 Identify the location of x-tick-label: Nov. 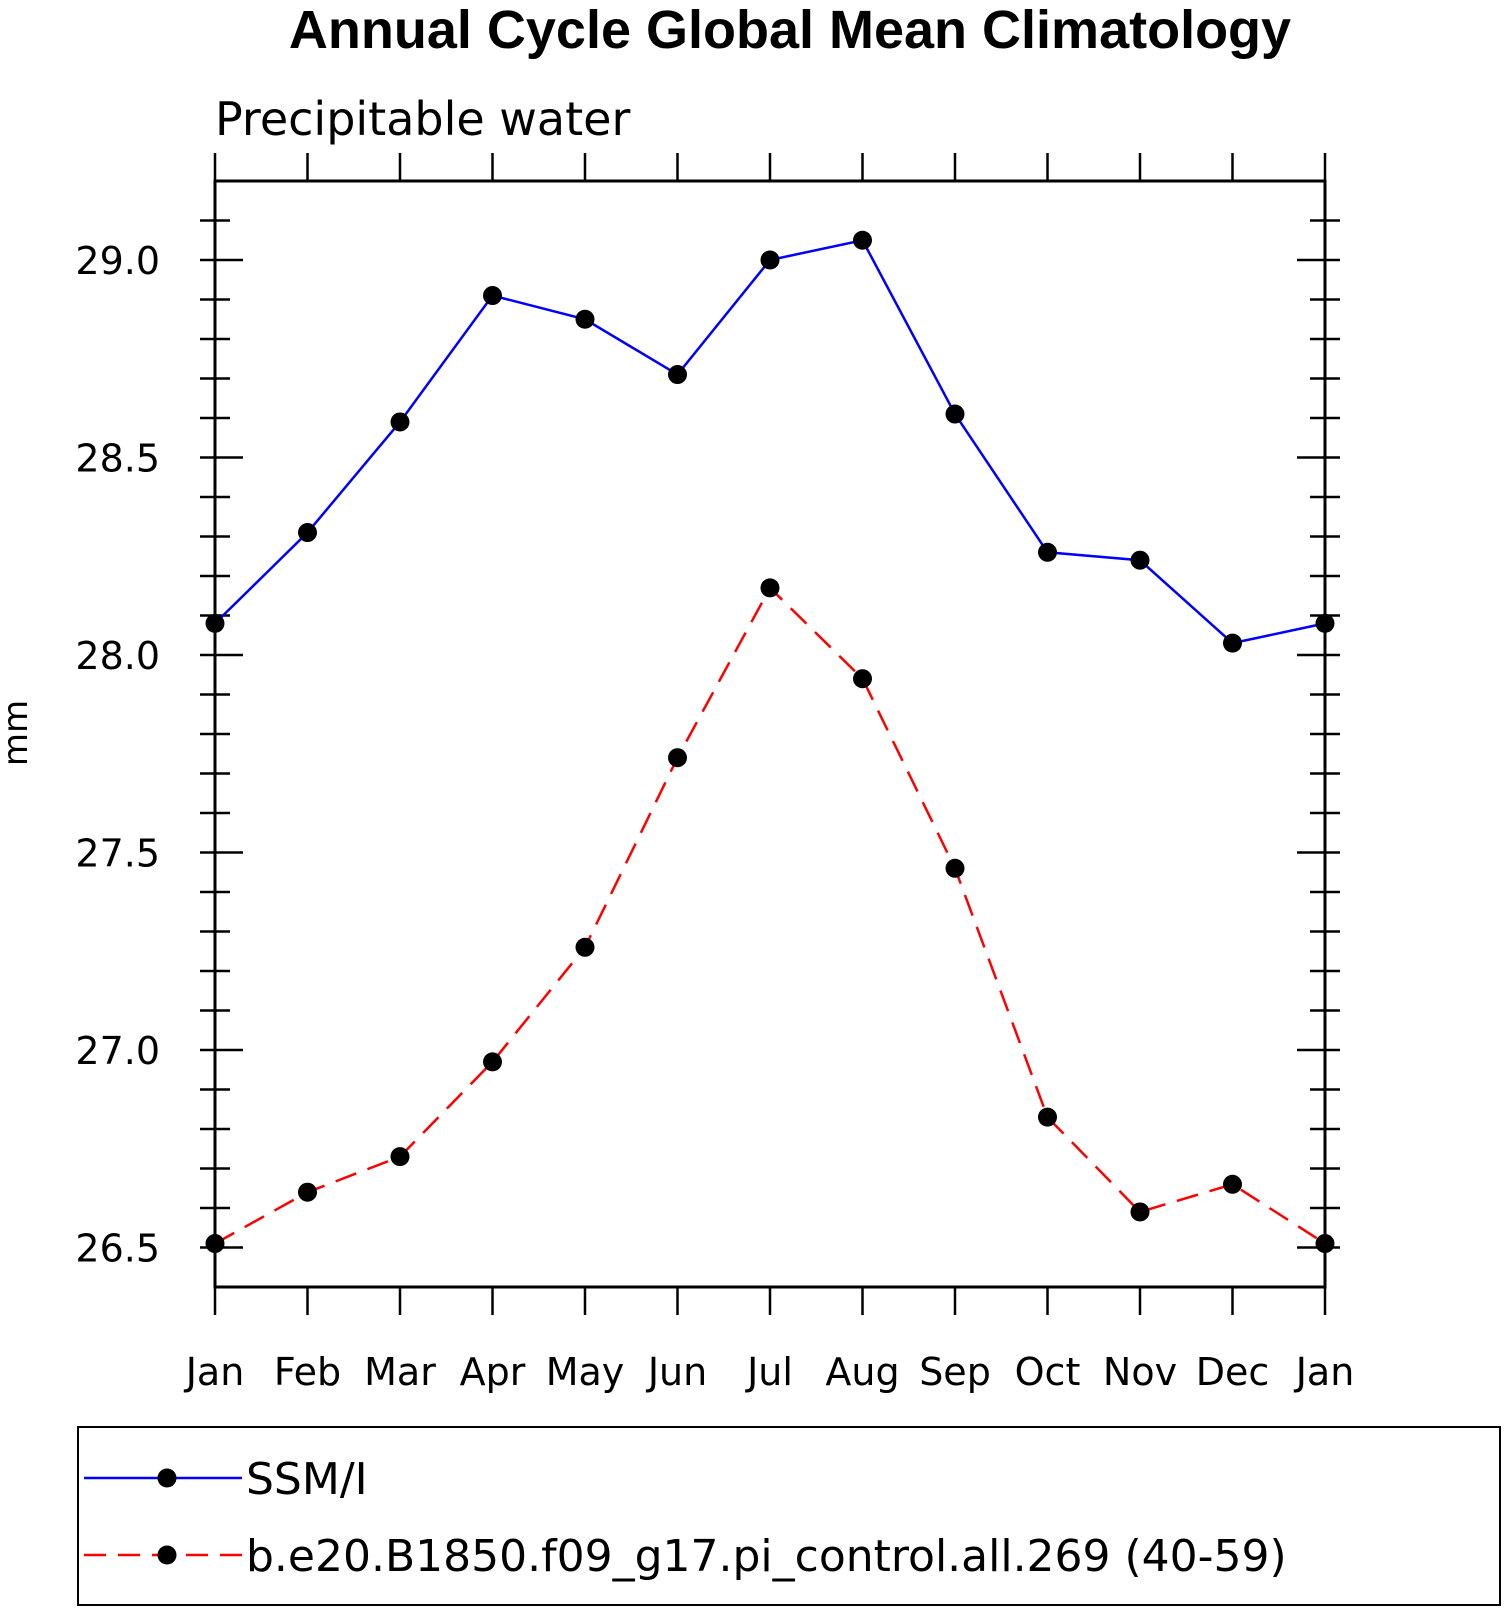
(1140, 1372).